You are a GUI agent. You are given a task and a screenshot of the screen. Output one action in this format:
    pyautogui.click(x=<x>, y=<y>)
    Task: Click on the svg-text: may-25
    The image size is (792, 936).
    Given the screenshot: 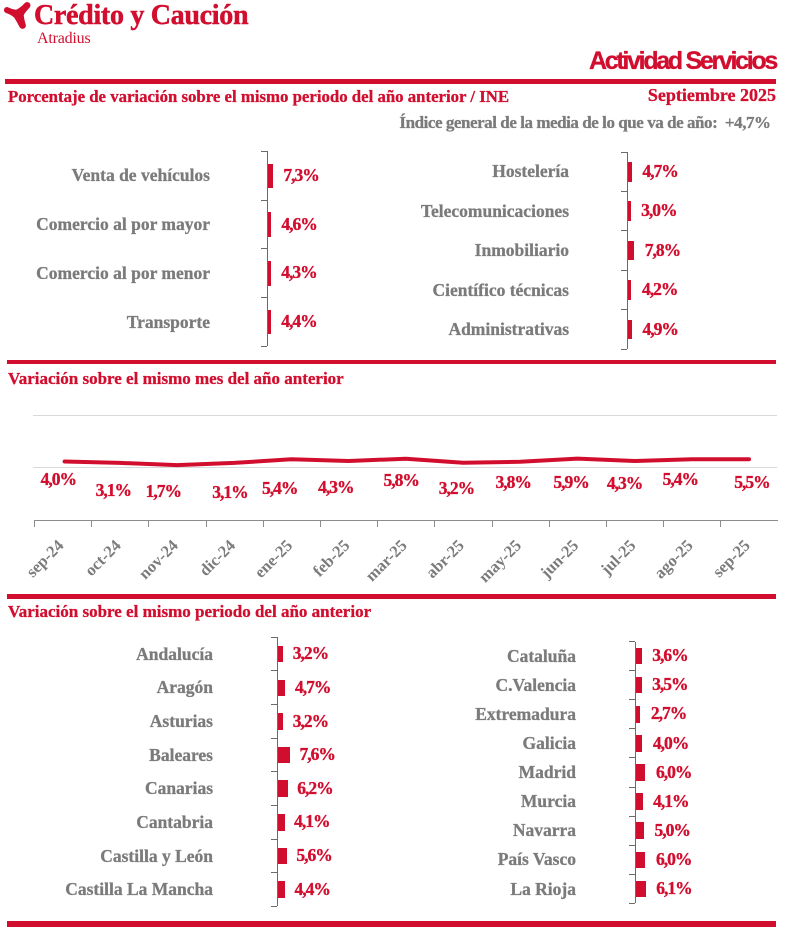 What is the action you would take?
    pyautogui.click(x=500, y=561)
    